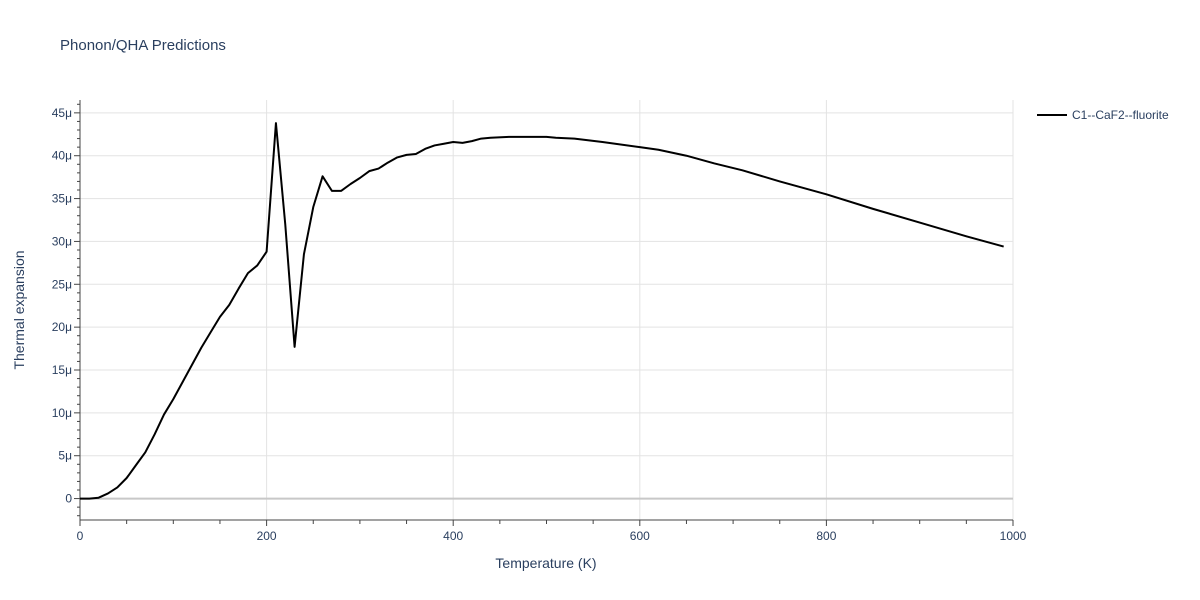 The image size is (1200, 600). What do you see at coordinates (1013, 536) in the screenshot?
I see `x-tick-label: 1000` at bounding box center [1013, 536].